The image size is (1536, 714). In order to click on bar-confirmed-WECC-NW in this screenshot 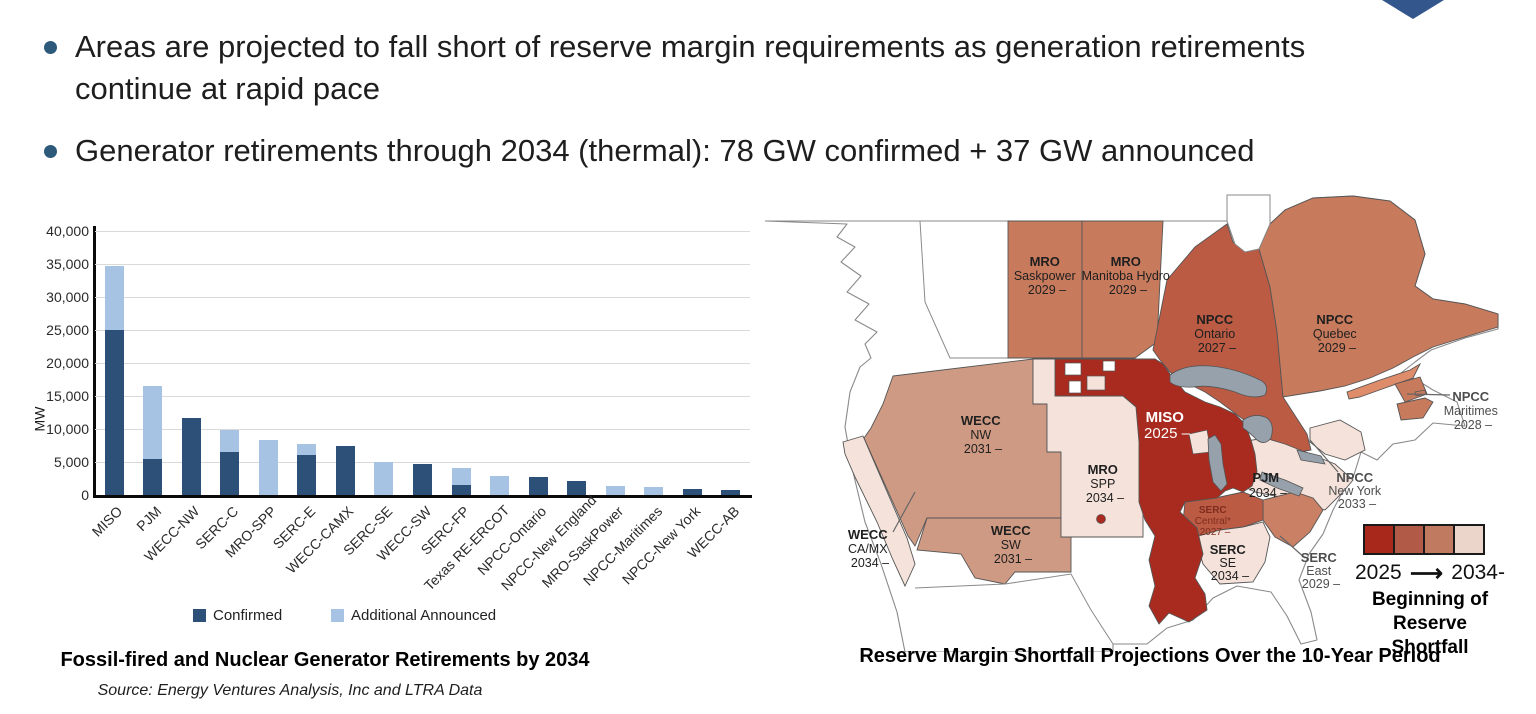, I will do `click(191, 456)`.